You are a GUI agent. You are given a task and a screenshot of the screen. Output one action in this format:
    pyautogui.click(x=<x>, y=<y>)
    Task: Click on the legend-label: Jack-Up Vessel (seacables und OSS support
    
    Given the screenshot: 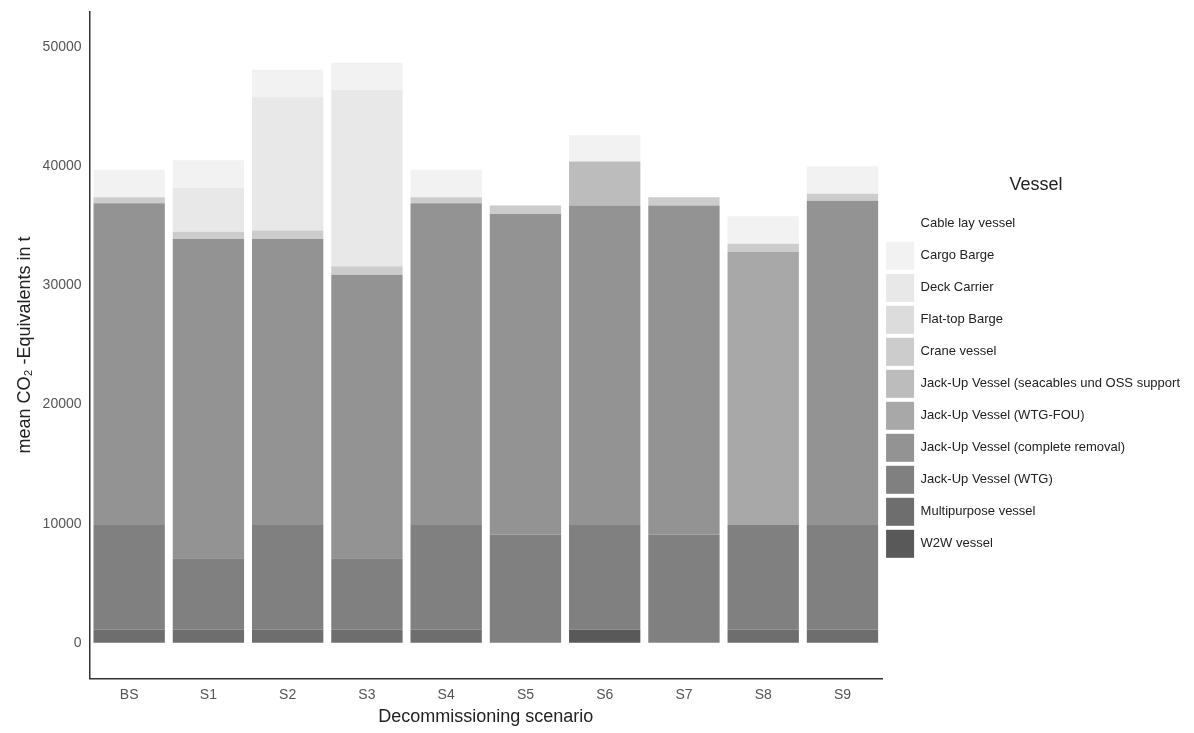 What is the action you would take?
    pyautogui.click(x=1050, y=383)
    